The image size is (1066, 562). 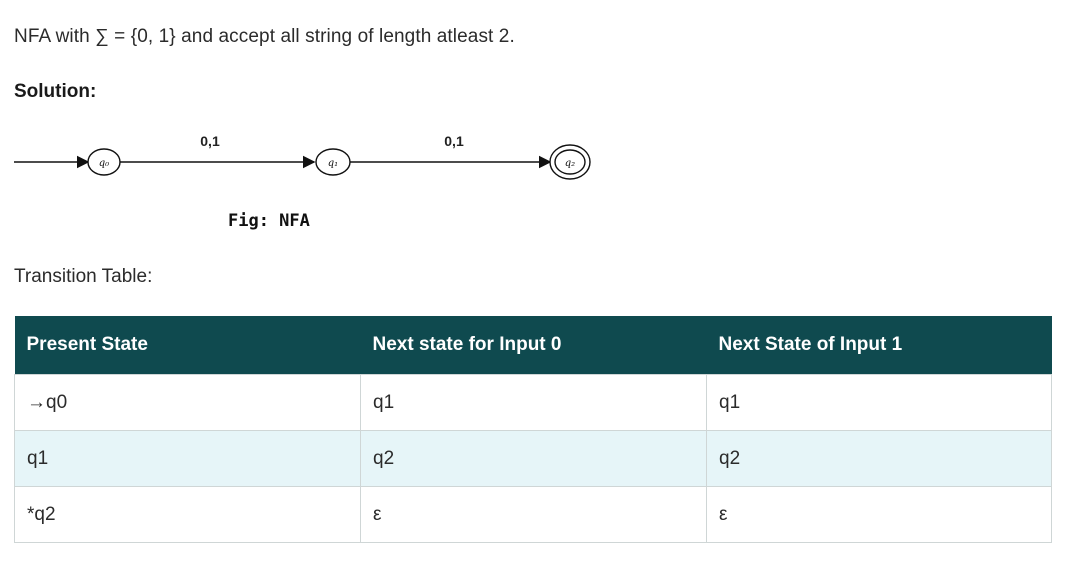 I want to click on state-q2-label: q₂, so click(x=570, y=163).